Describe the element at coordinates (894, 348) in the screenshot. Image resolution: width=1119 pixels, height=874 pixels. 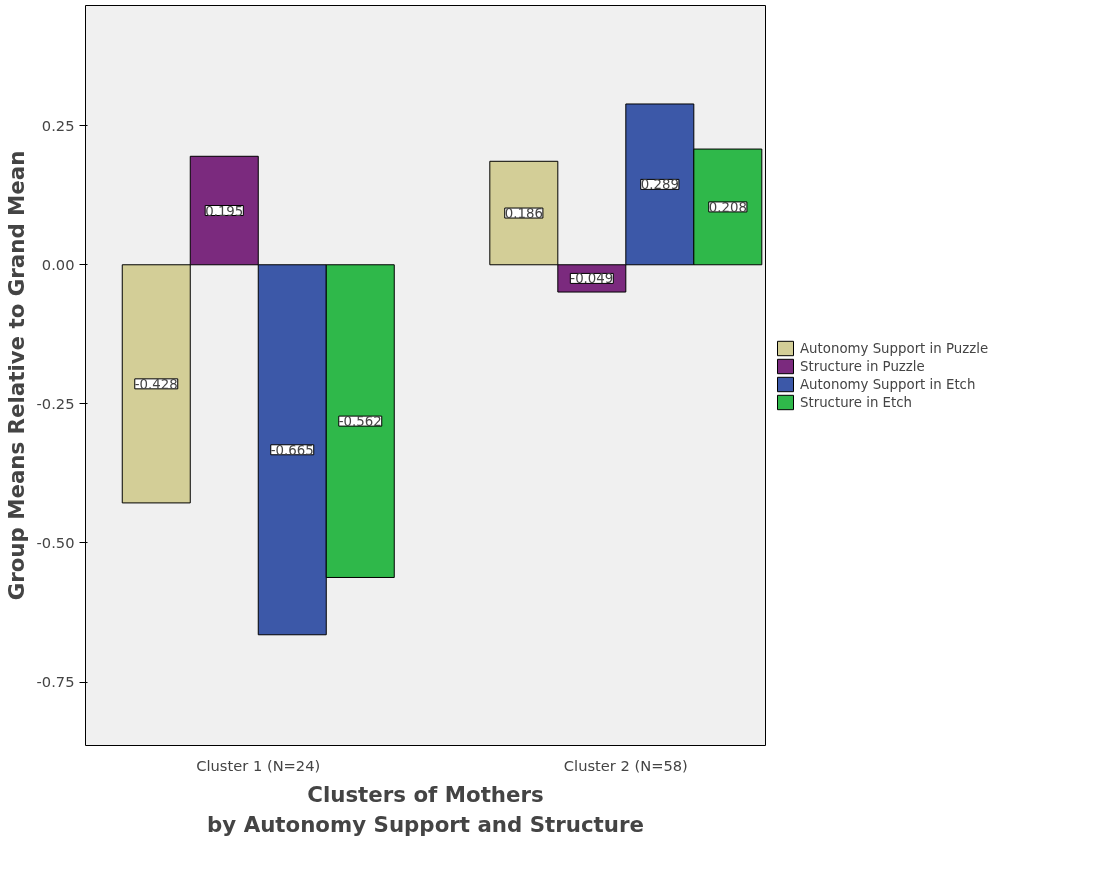
I see `legend-label: Autonomy Support in Puzzle` at that location.